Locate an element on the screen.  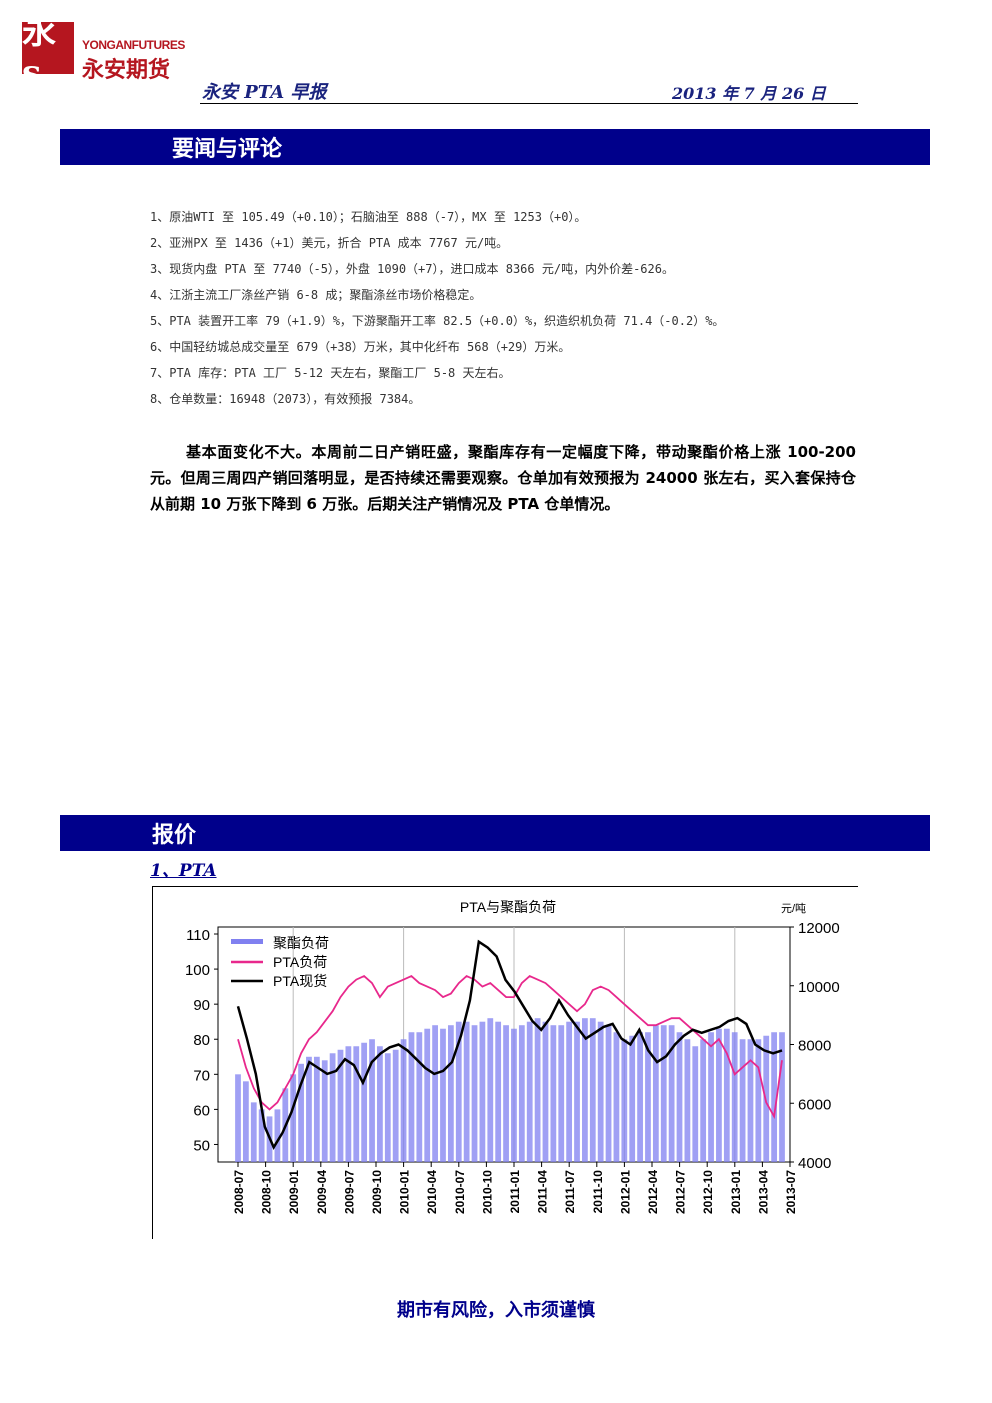
company-logo-english: YONGANFUTURES is located at coordinates (133, 45).